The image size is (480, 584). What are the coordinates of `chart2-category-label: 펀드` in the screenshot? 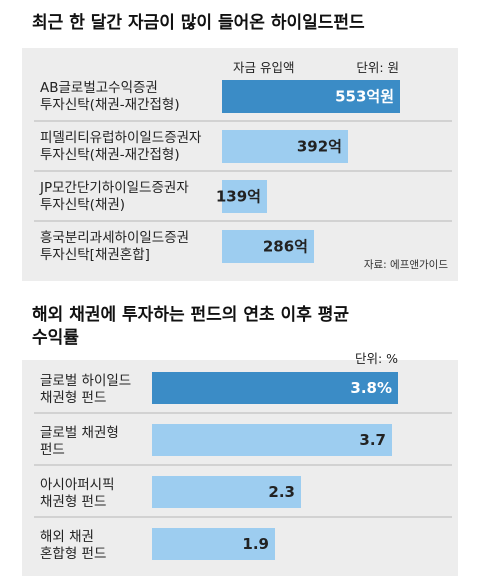 It's located at (52, 450).